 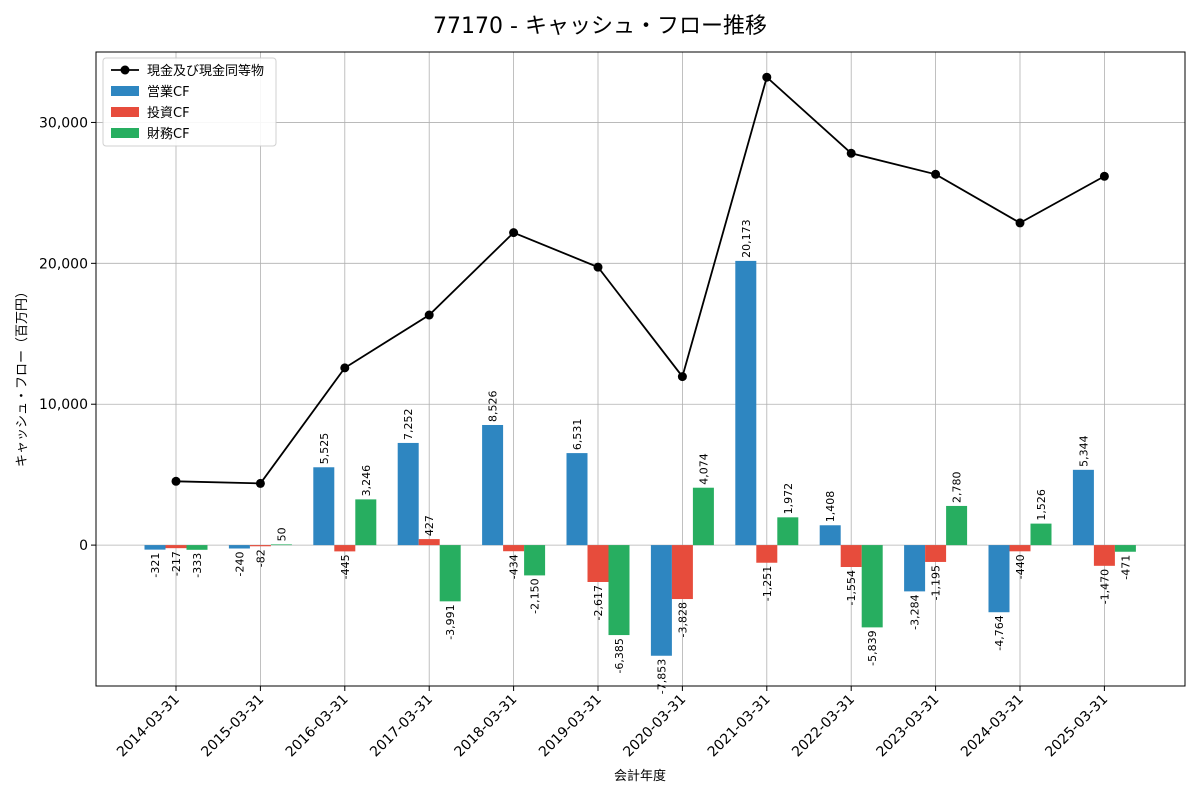 I want to click on bar-value-label: -2,617, so click(x=598, y=602).